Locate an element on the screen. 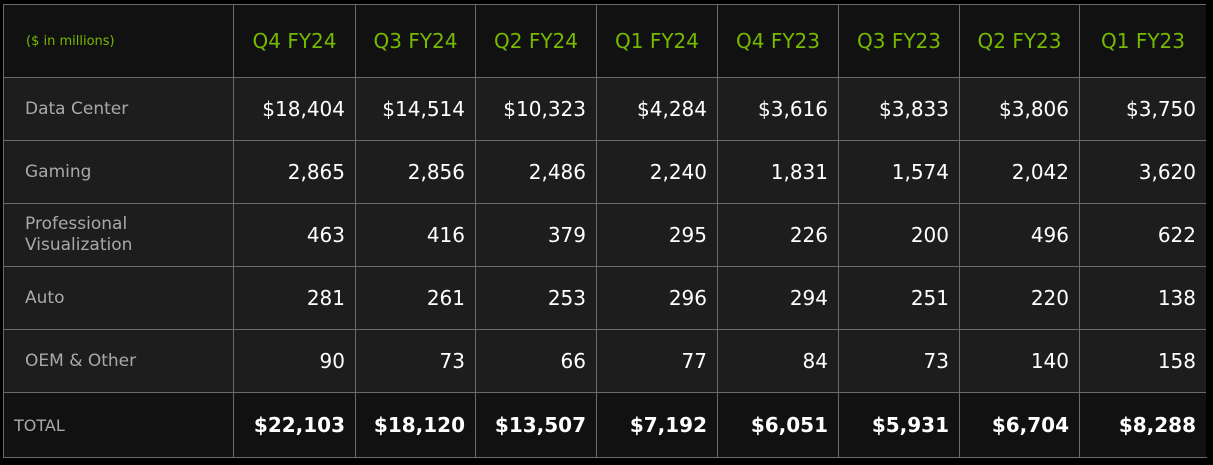 This screenshot has width=1213, height=465. row-label: Gaming is located at coordinates (118, 172).